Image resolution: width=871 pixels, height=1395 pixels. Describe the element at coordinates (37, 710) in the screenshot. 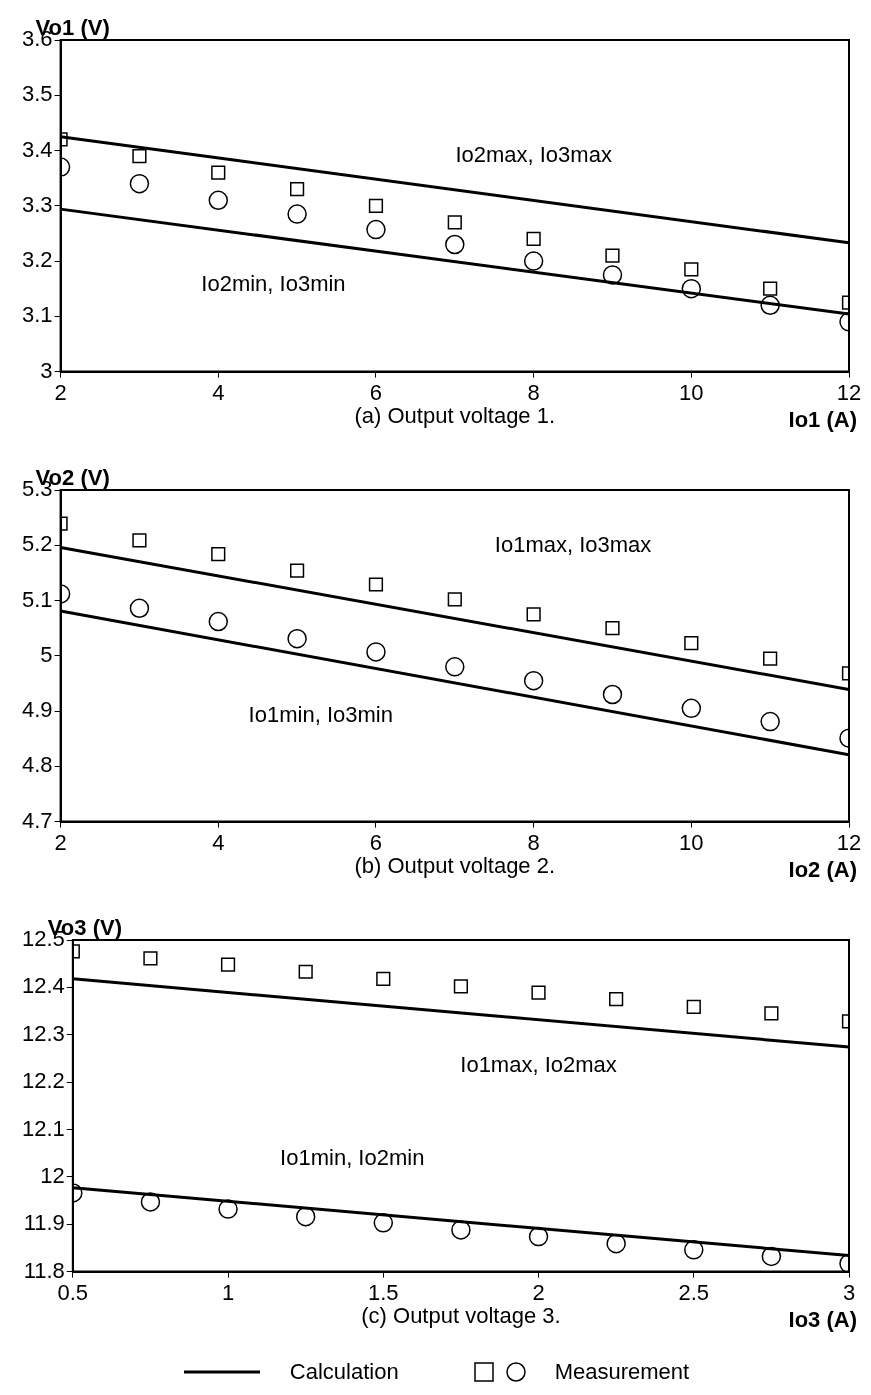

I see `y-tick-label: 4.9` at that location.